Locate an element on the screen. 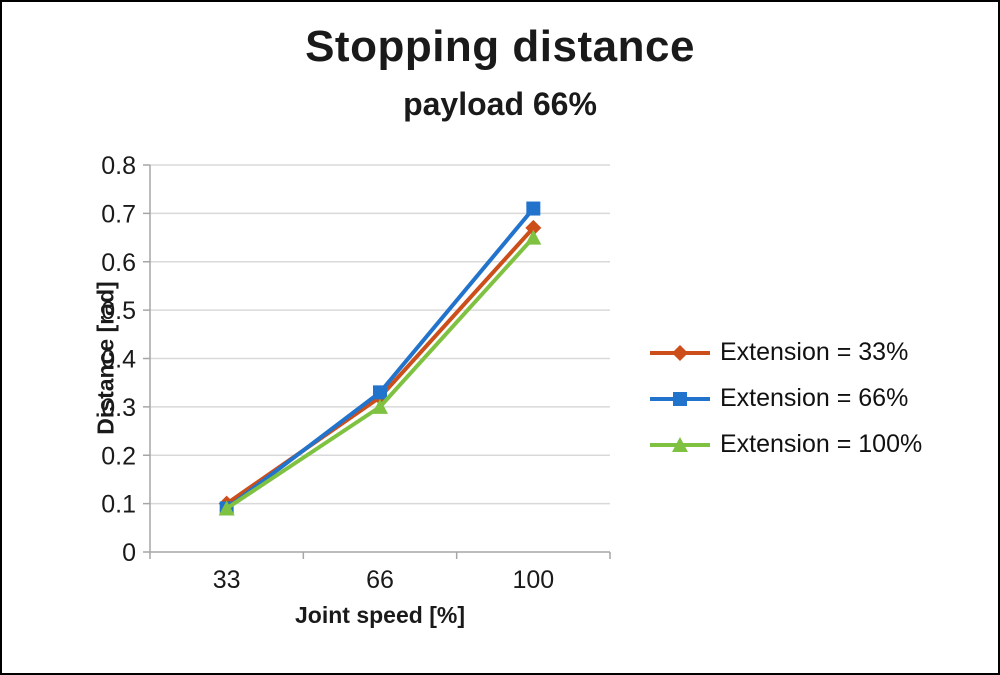  legend-swatch-square-icon is located at coordinates (680, 398).